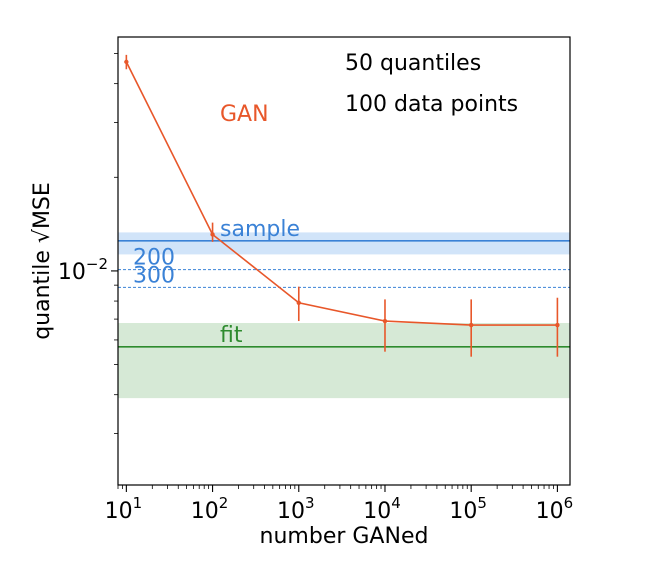 The width and height of the screenshot is (652, 578). I want to click on x-tick-label: 10¹, so click(124, 509).